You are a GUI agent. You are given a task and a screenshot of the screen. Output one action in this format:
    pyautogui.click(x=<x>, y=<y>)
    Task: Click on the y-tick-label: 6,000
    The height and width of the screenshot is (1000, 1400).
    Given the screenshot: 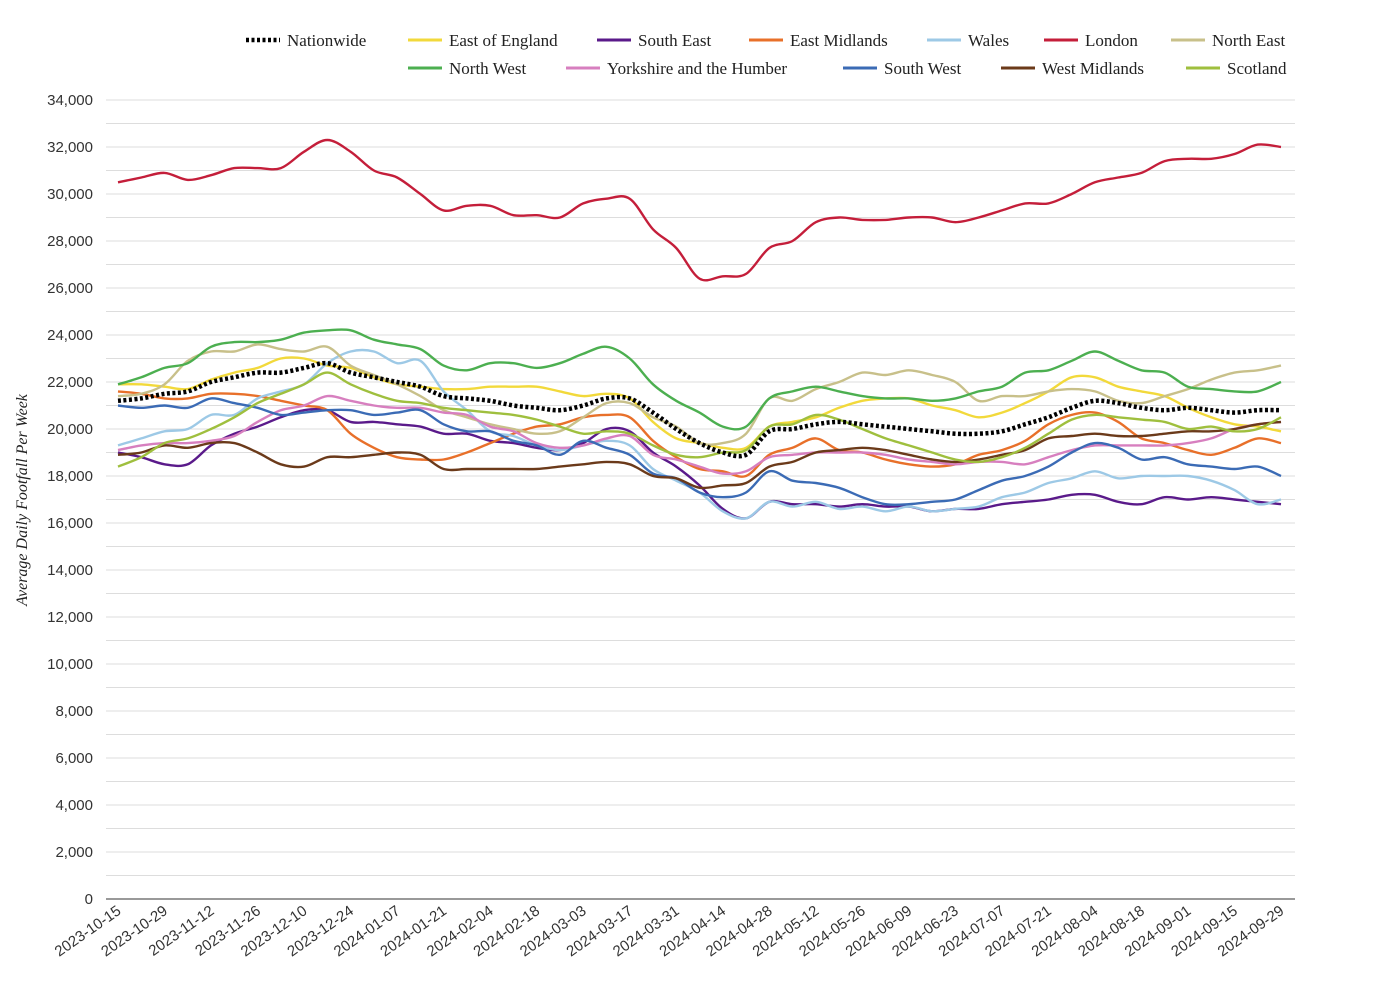 What is the action you would take?
    pyautogui.click(x=74, y=758)
    